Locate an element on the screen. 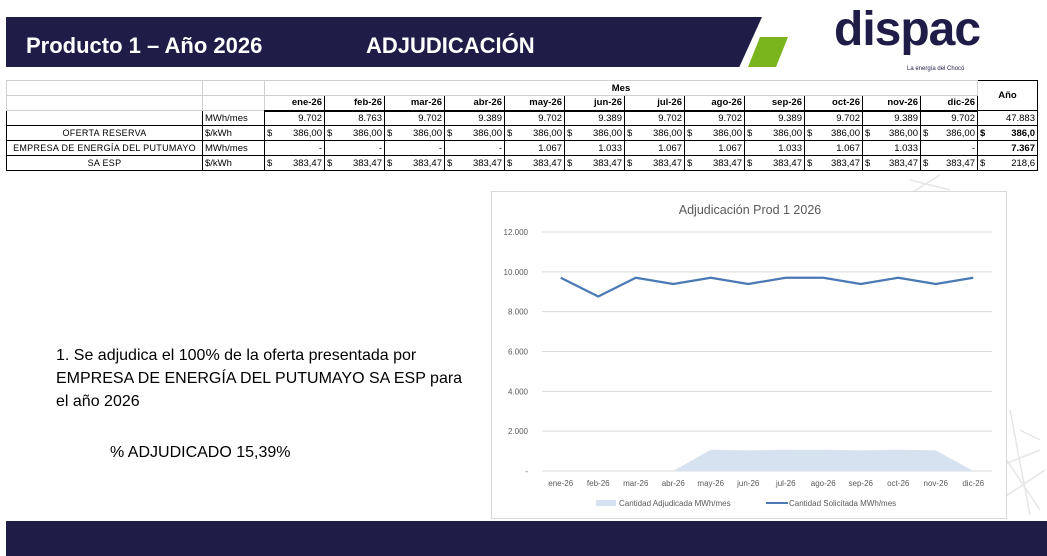 Image resolution: width=1047 pixels, height=556 pixels. month-header: abr-26 is located at coordinates (474, 103).